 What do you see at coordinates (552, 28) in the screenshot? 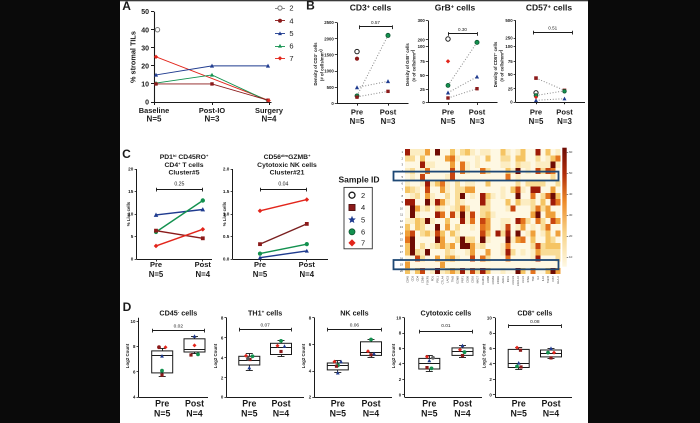
I see `svg-text: 0.51` at bounding box center [552, 28].